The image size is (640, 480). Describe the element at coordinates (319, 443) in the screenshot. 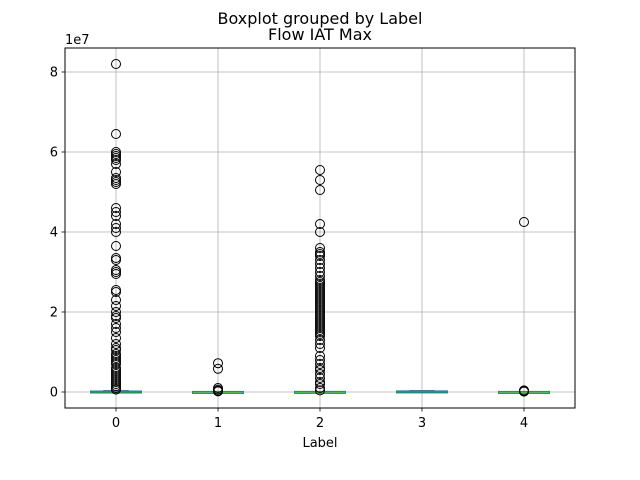

I see `x-axis-label: Label` at that location.